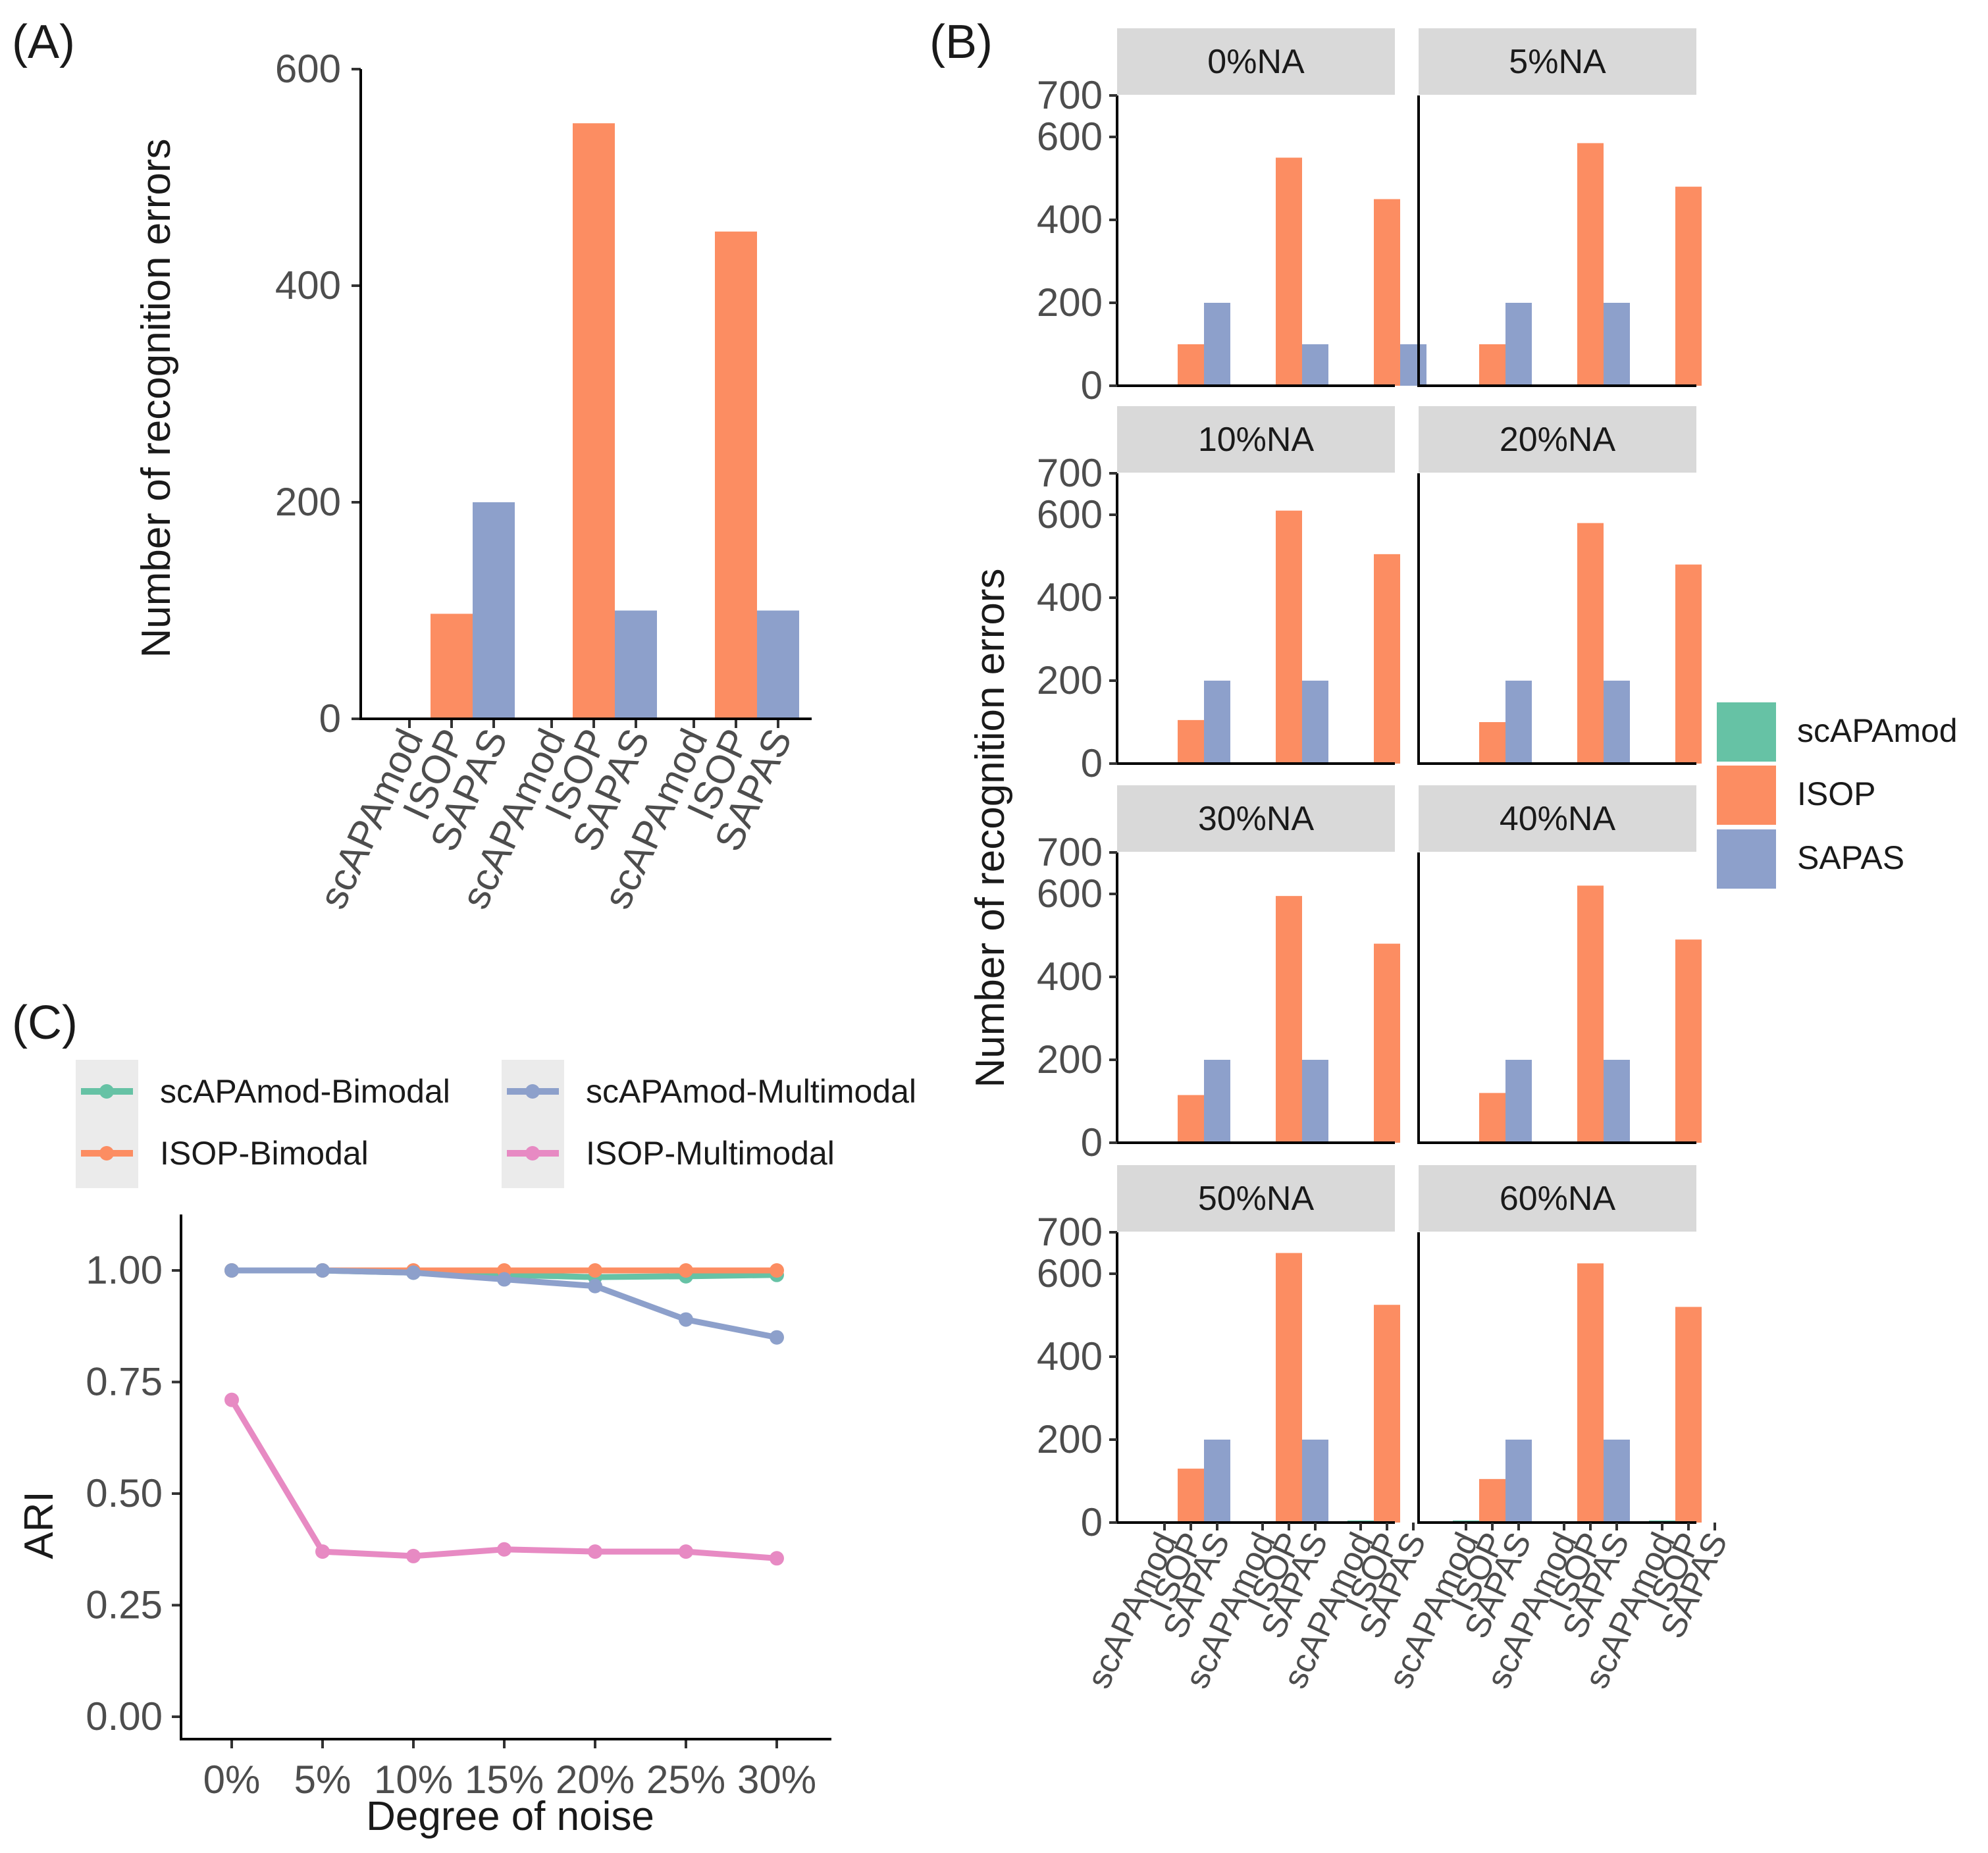 This screenshot has width=1988, height=1853. What do you see at coordinates (991, 827) in the screenshot?
I see `panel-b-ylabel: Number of recognition errors` at bounding box center [991, 827].